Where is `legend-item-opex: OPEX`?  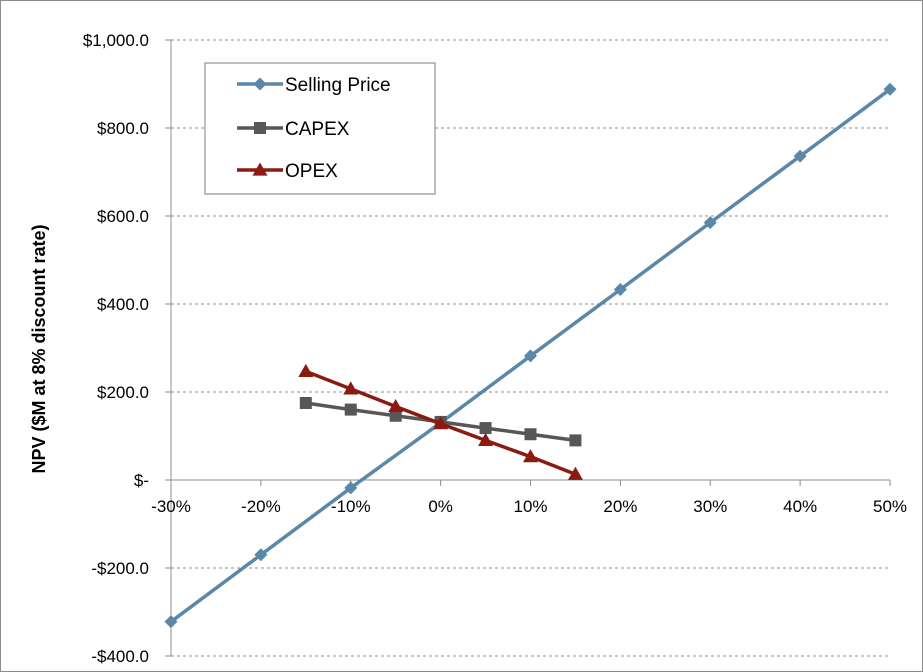
legend-item-opex: OPEX is located at coordinates (287, 171).